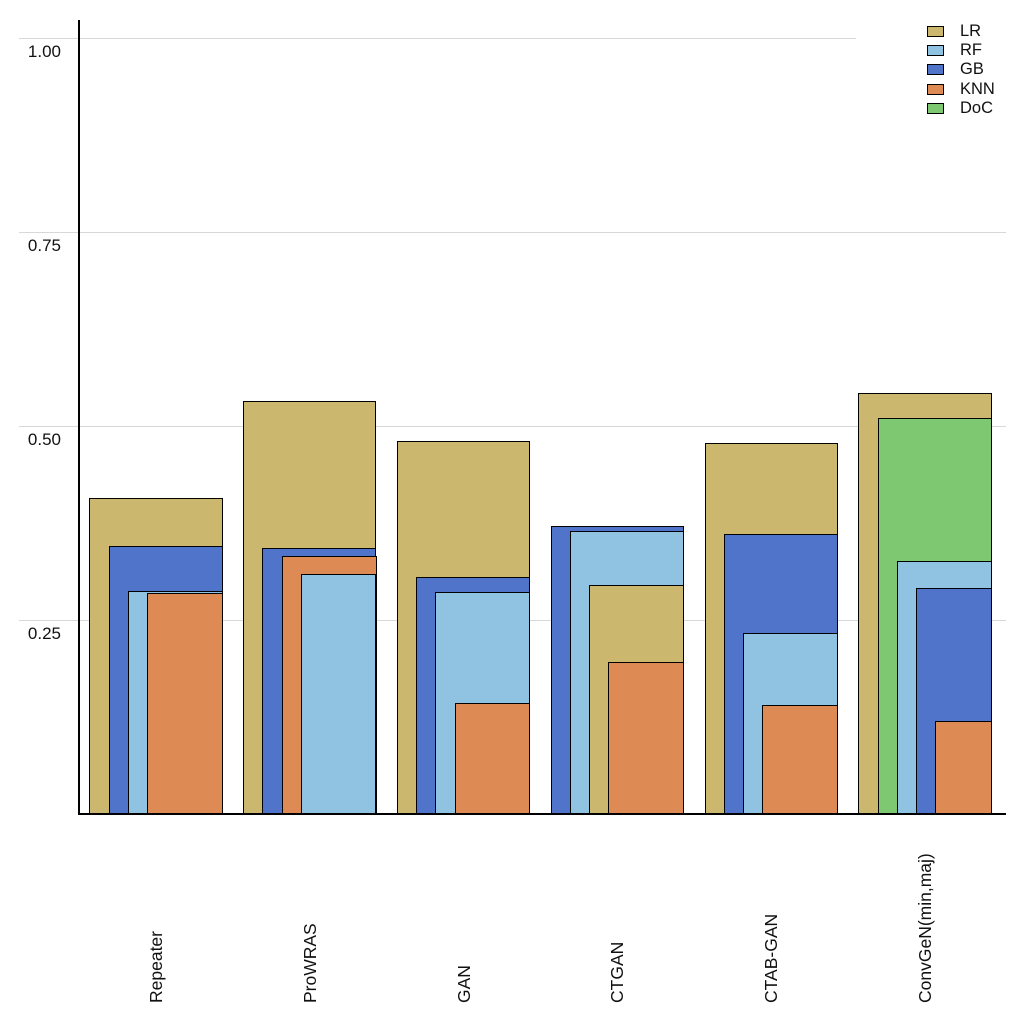  I want to click on legend-swatch-LR, so click(935, 32).